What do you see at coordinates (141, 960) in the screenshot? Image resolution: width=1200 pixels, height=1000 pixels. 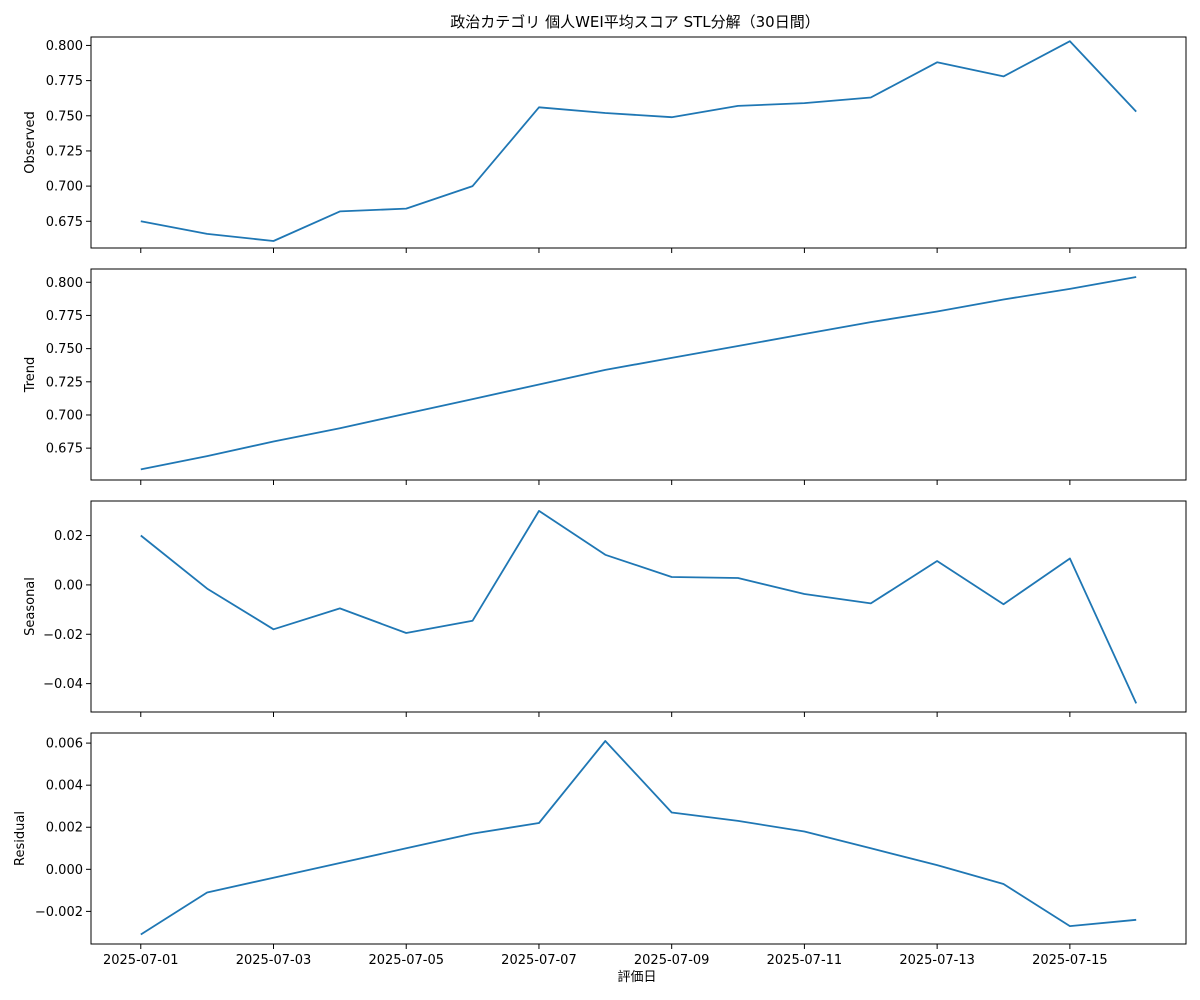 I see `x-tick-label: 2025-07-01` at bounding box center [141, 960].